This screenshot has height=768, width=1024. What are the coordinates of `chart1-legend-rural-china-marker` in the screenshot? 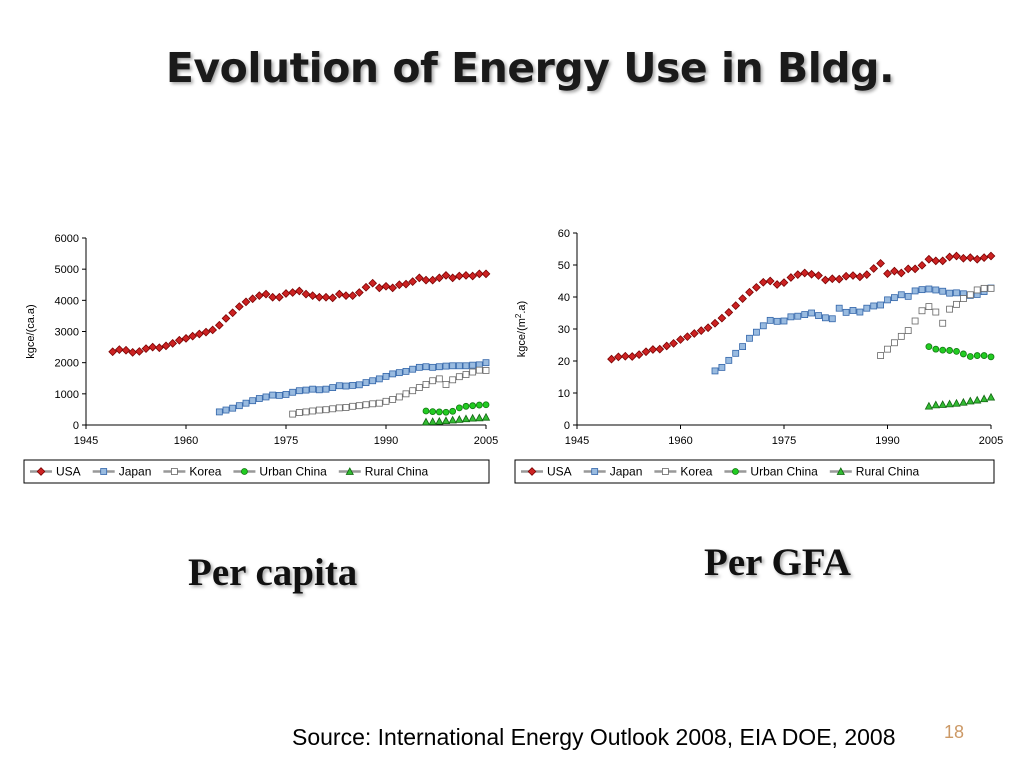 It's located at (840, 471).